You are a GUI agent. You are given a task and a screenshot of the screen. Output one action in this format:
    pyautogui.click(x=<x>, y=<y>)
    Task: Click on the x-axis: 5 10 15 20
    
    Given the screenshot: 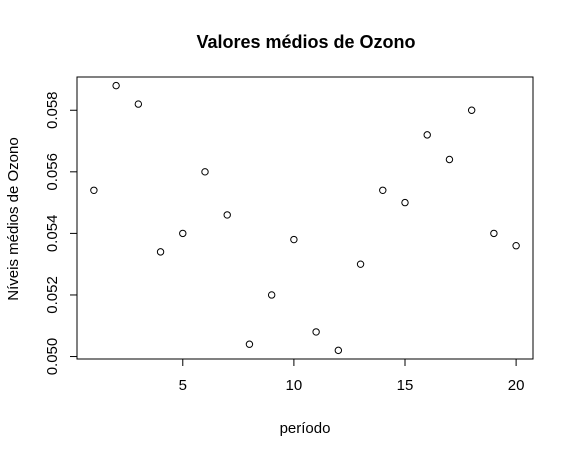 What is the action you would take?
    pyautogui.click(x=352, y=376)
    